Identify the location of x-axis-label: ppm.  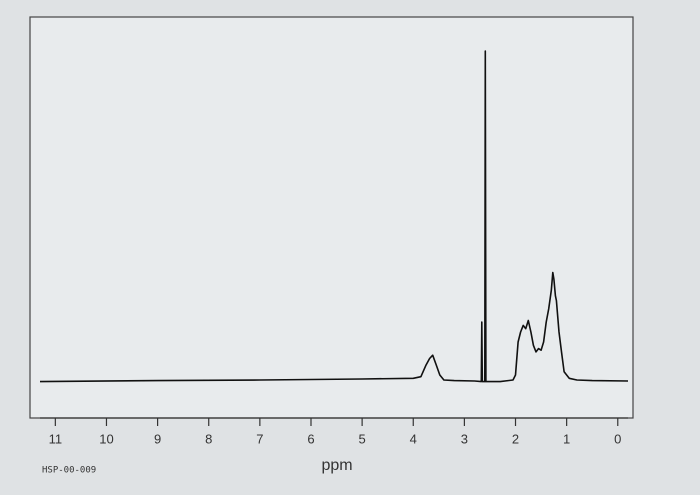
(336, 465).